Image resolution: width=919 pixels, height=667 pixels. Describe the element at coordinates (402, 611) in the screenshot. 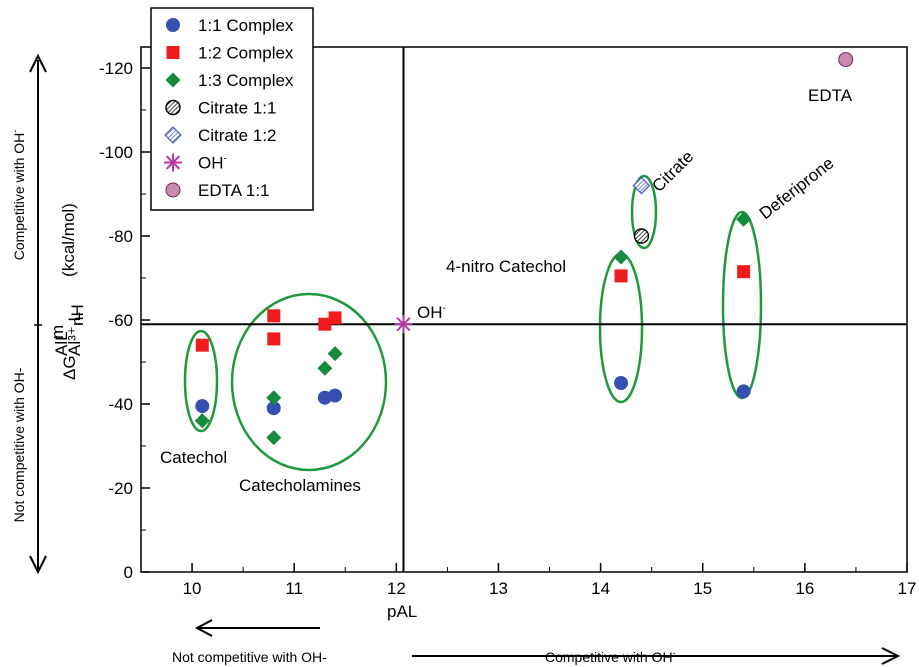

I see `x-axis-label: pAL` at that location.